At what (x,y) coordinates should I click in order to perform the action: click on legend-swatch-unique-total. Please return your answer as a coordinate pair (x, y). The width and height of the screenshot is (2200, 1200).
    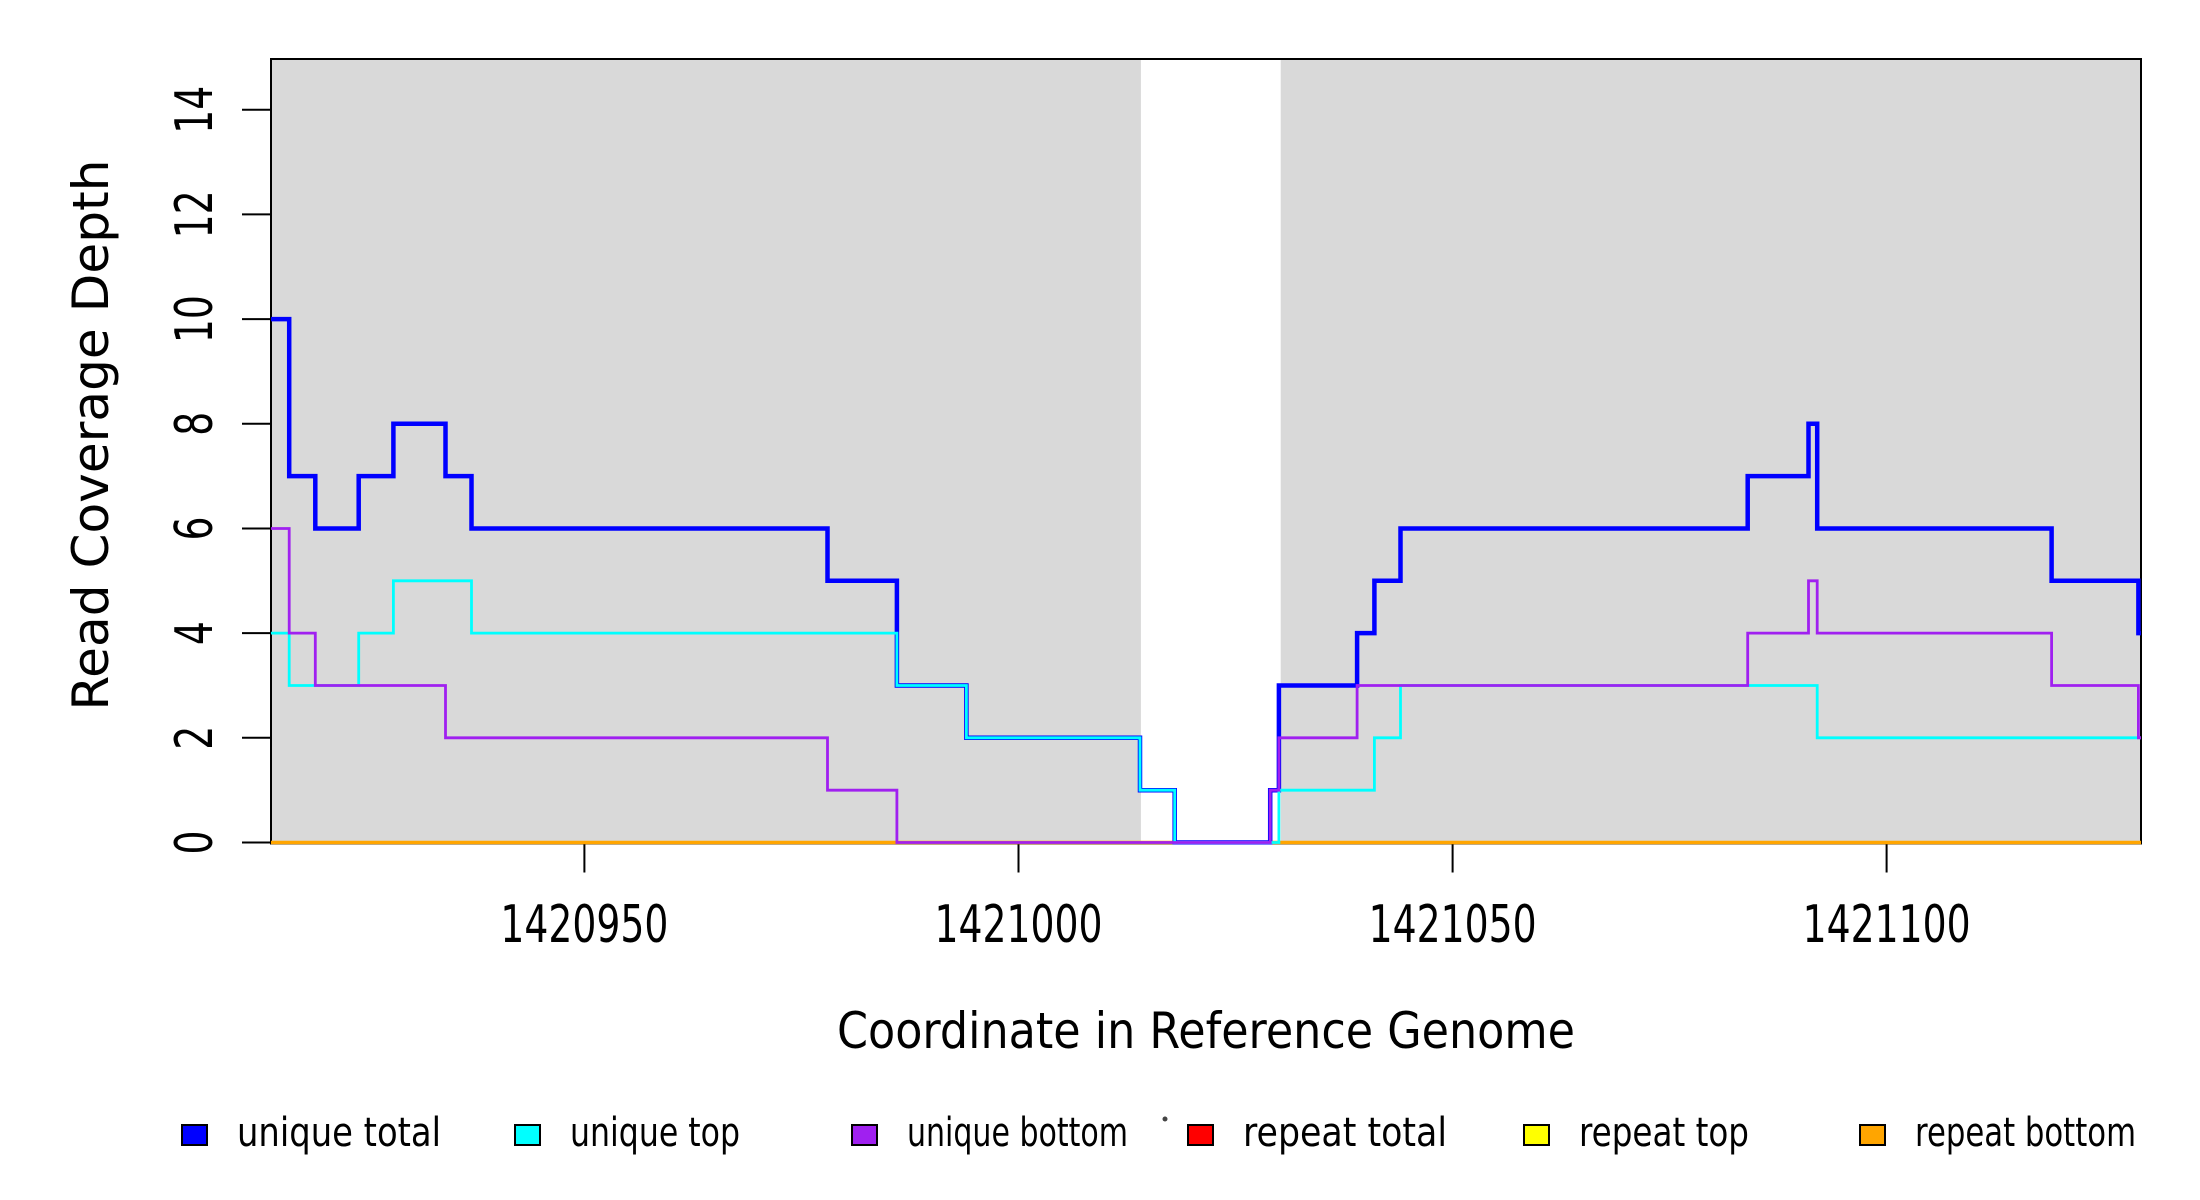
    Looking at the image, I should click on (194, 1135).